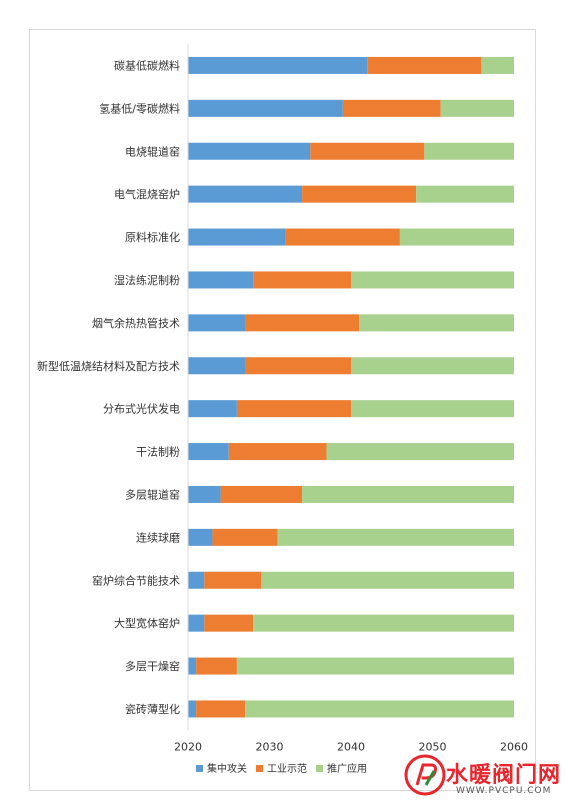  I want to click on category-label: 电烧辊道窑, so click(152, 151).